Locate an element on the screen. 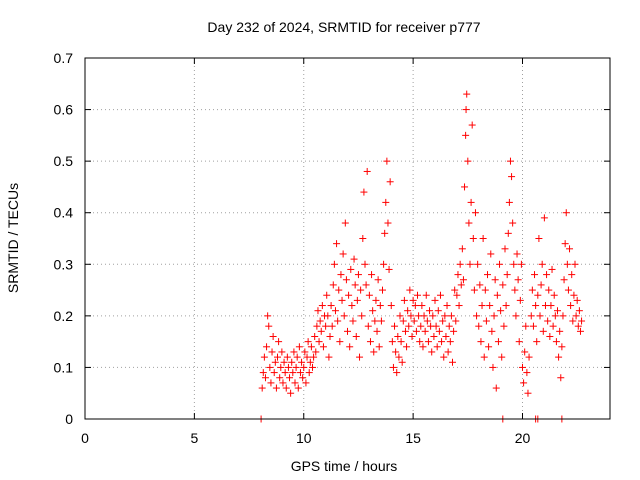 This screenshot has width=640, height=480. y-tick-labels: 0 0.1 0.2 0.3 0.4 0.5 0.6 0.7 is located at coordinates (64, 238).